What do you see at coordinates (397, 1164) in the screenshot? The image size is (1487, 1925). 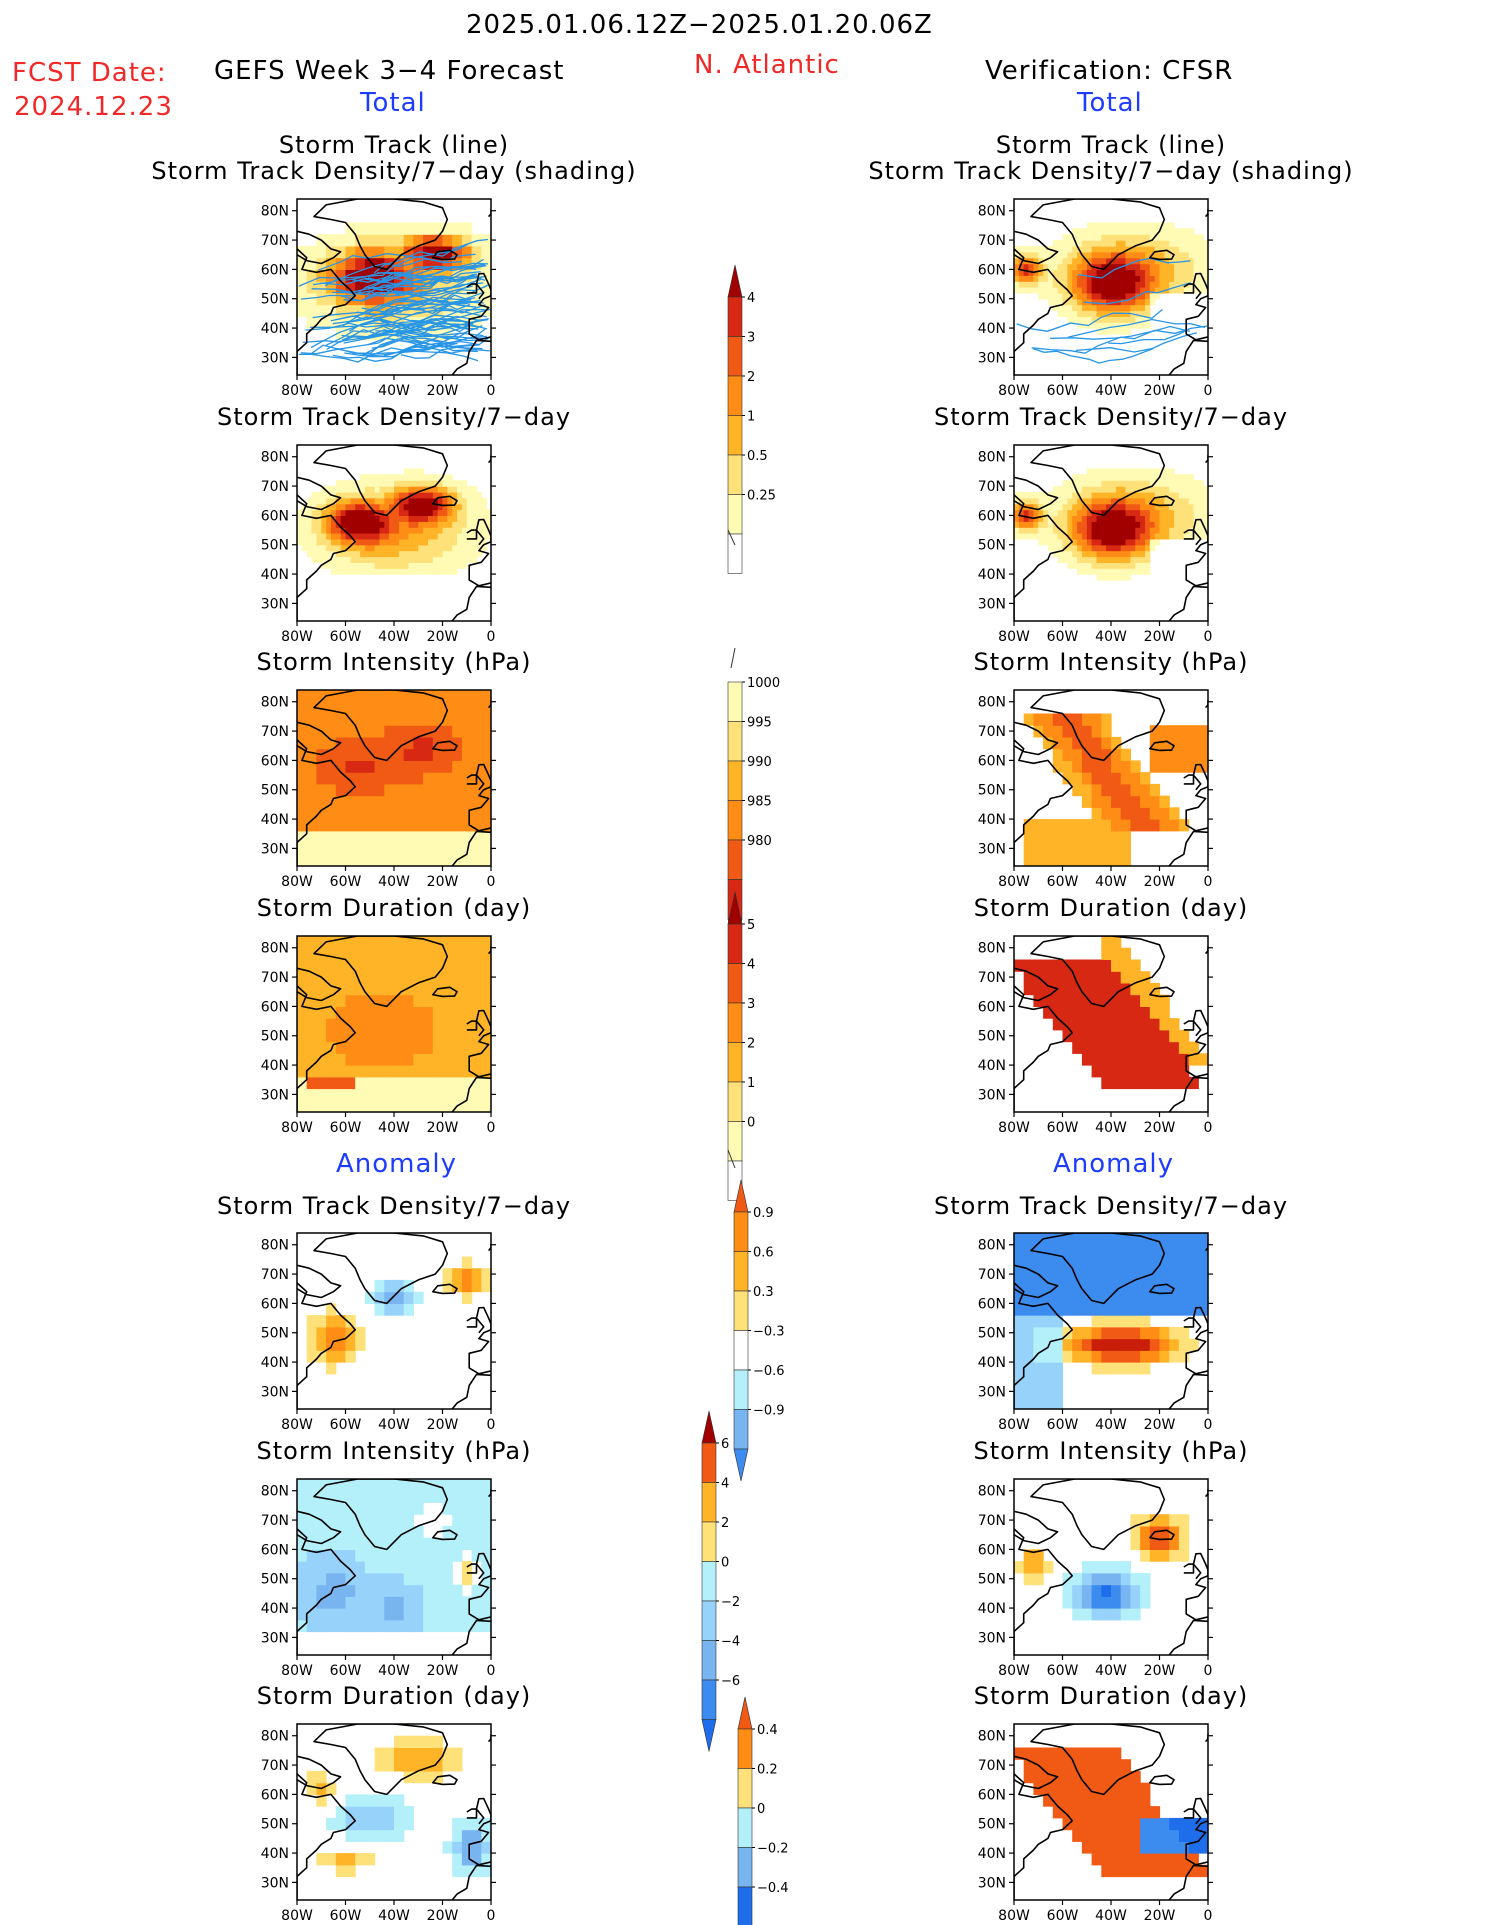 I see `forecast-anomaly-label: Anomaly` at bounding box center [397, 1164].